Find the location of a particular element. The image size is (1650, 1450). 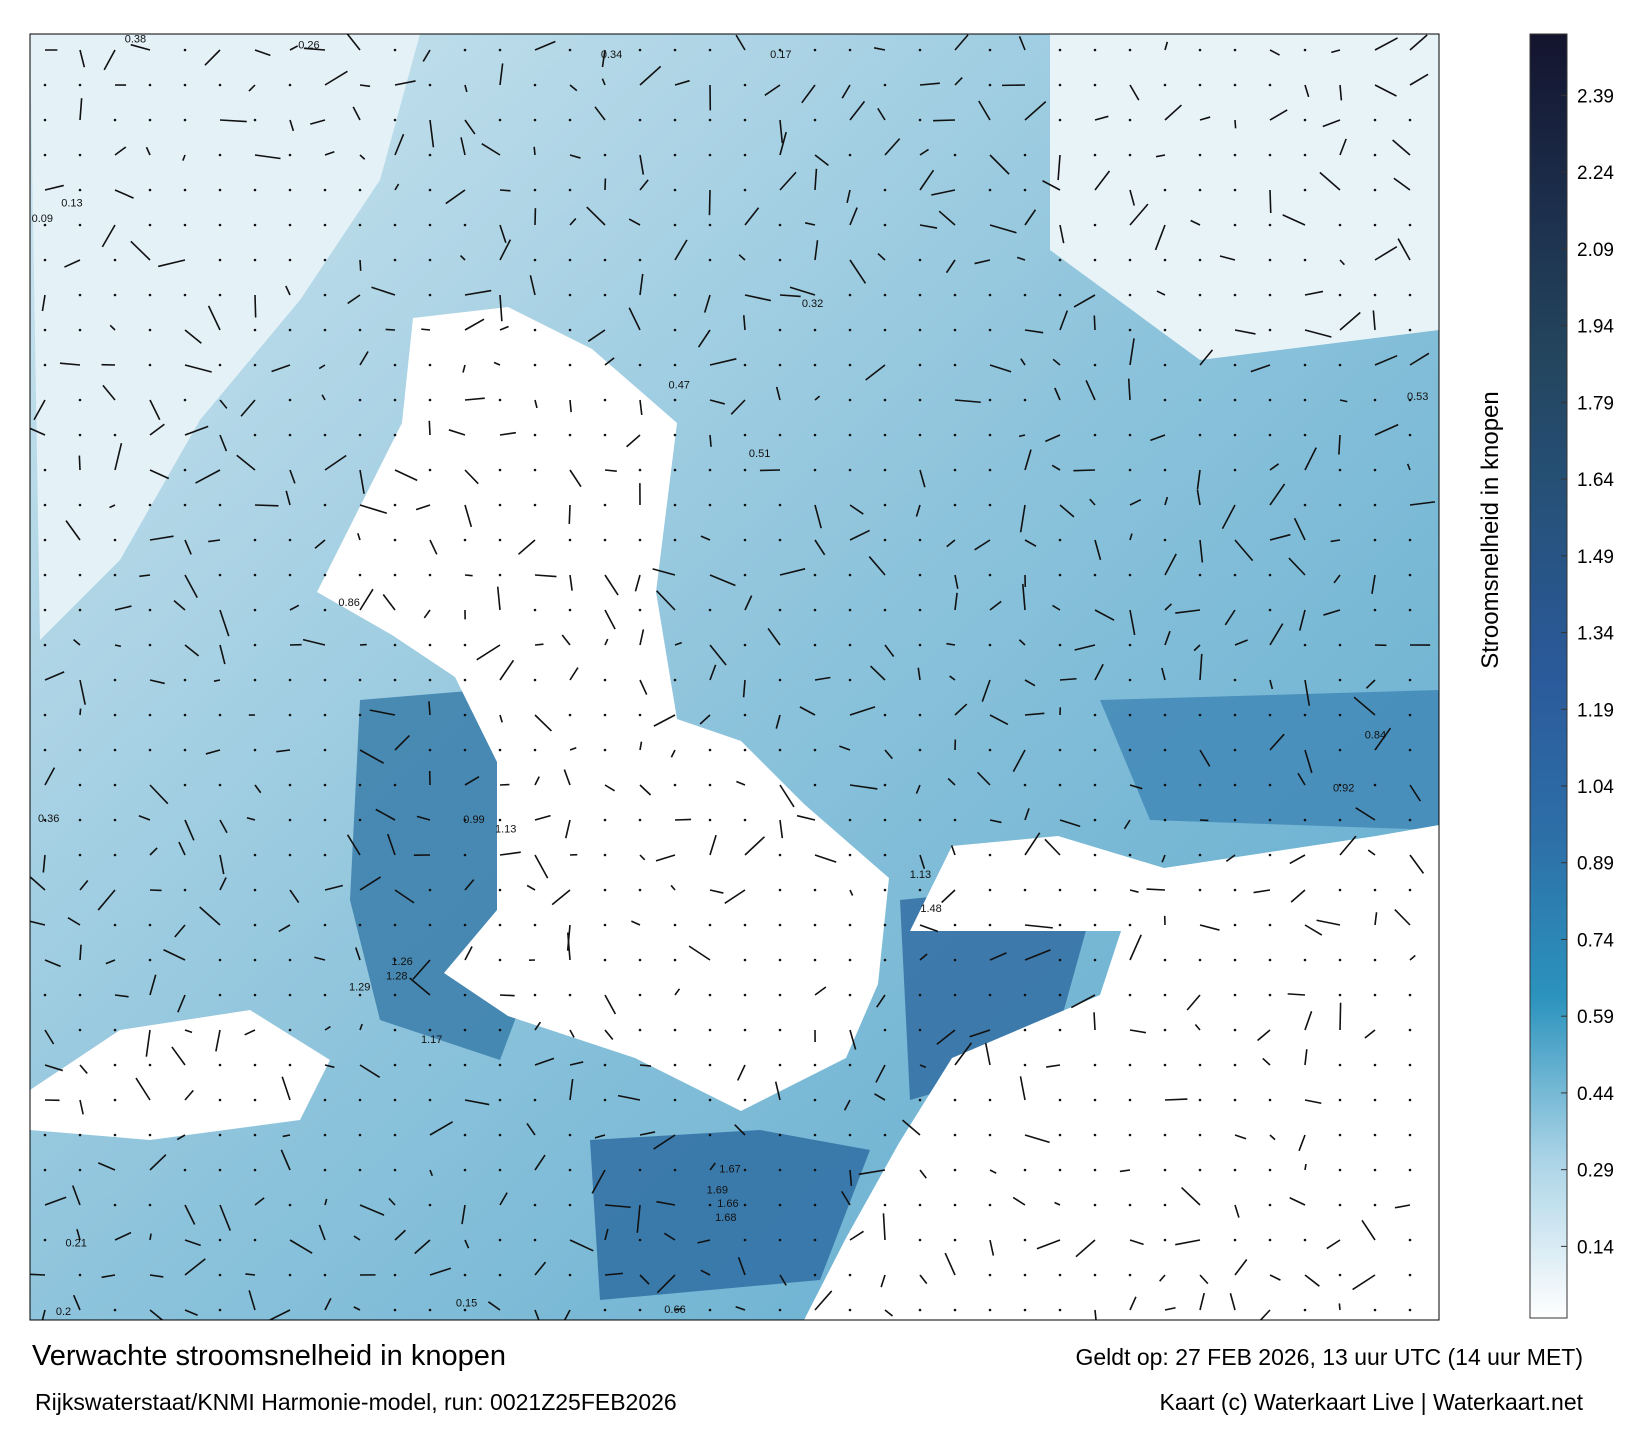

speed-label: 0.17 is located at coordinates (780, 55).